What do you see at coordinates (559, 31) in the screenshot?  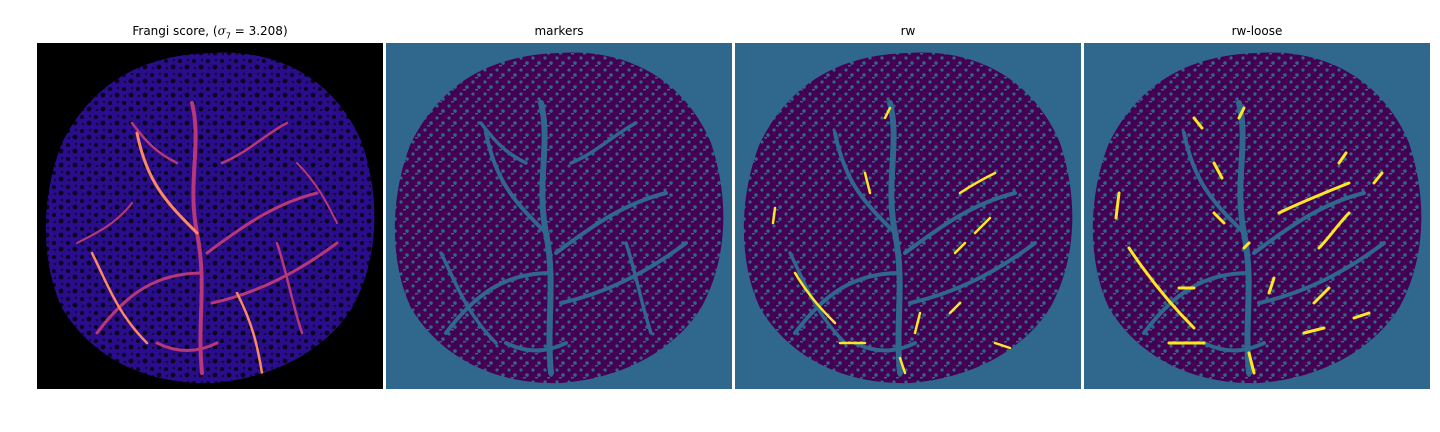 I see `panel-title-markers: markers` at bounding box center [559, 31].